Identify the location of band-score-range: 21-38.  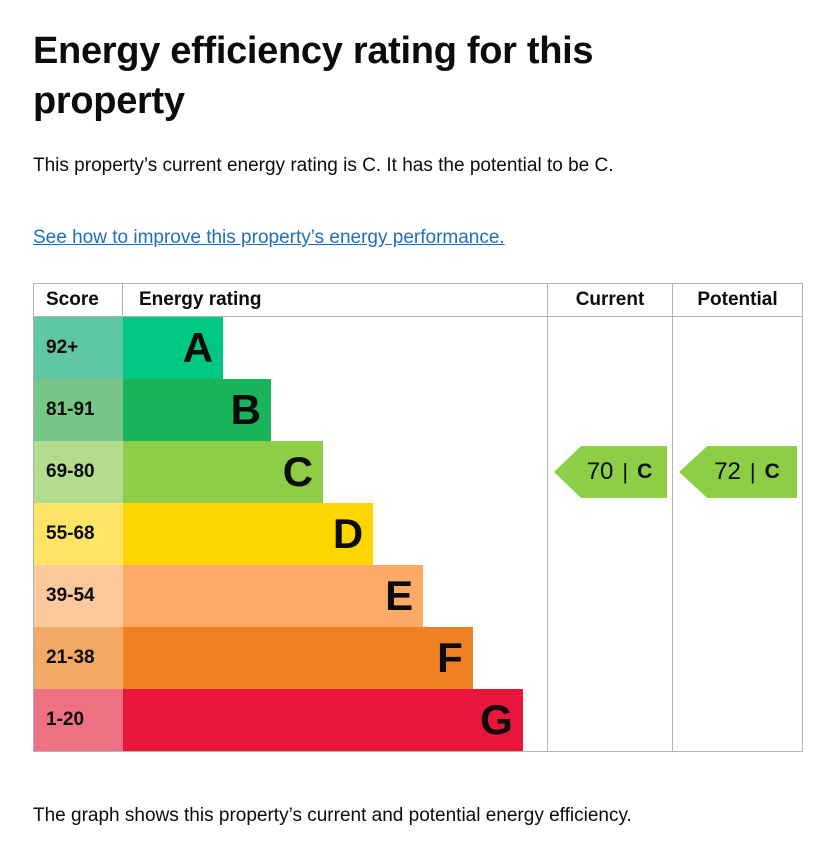
(78, 658).